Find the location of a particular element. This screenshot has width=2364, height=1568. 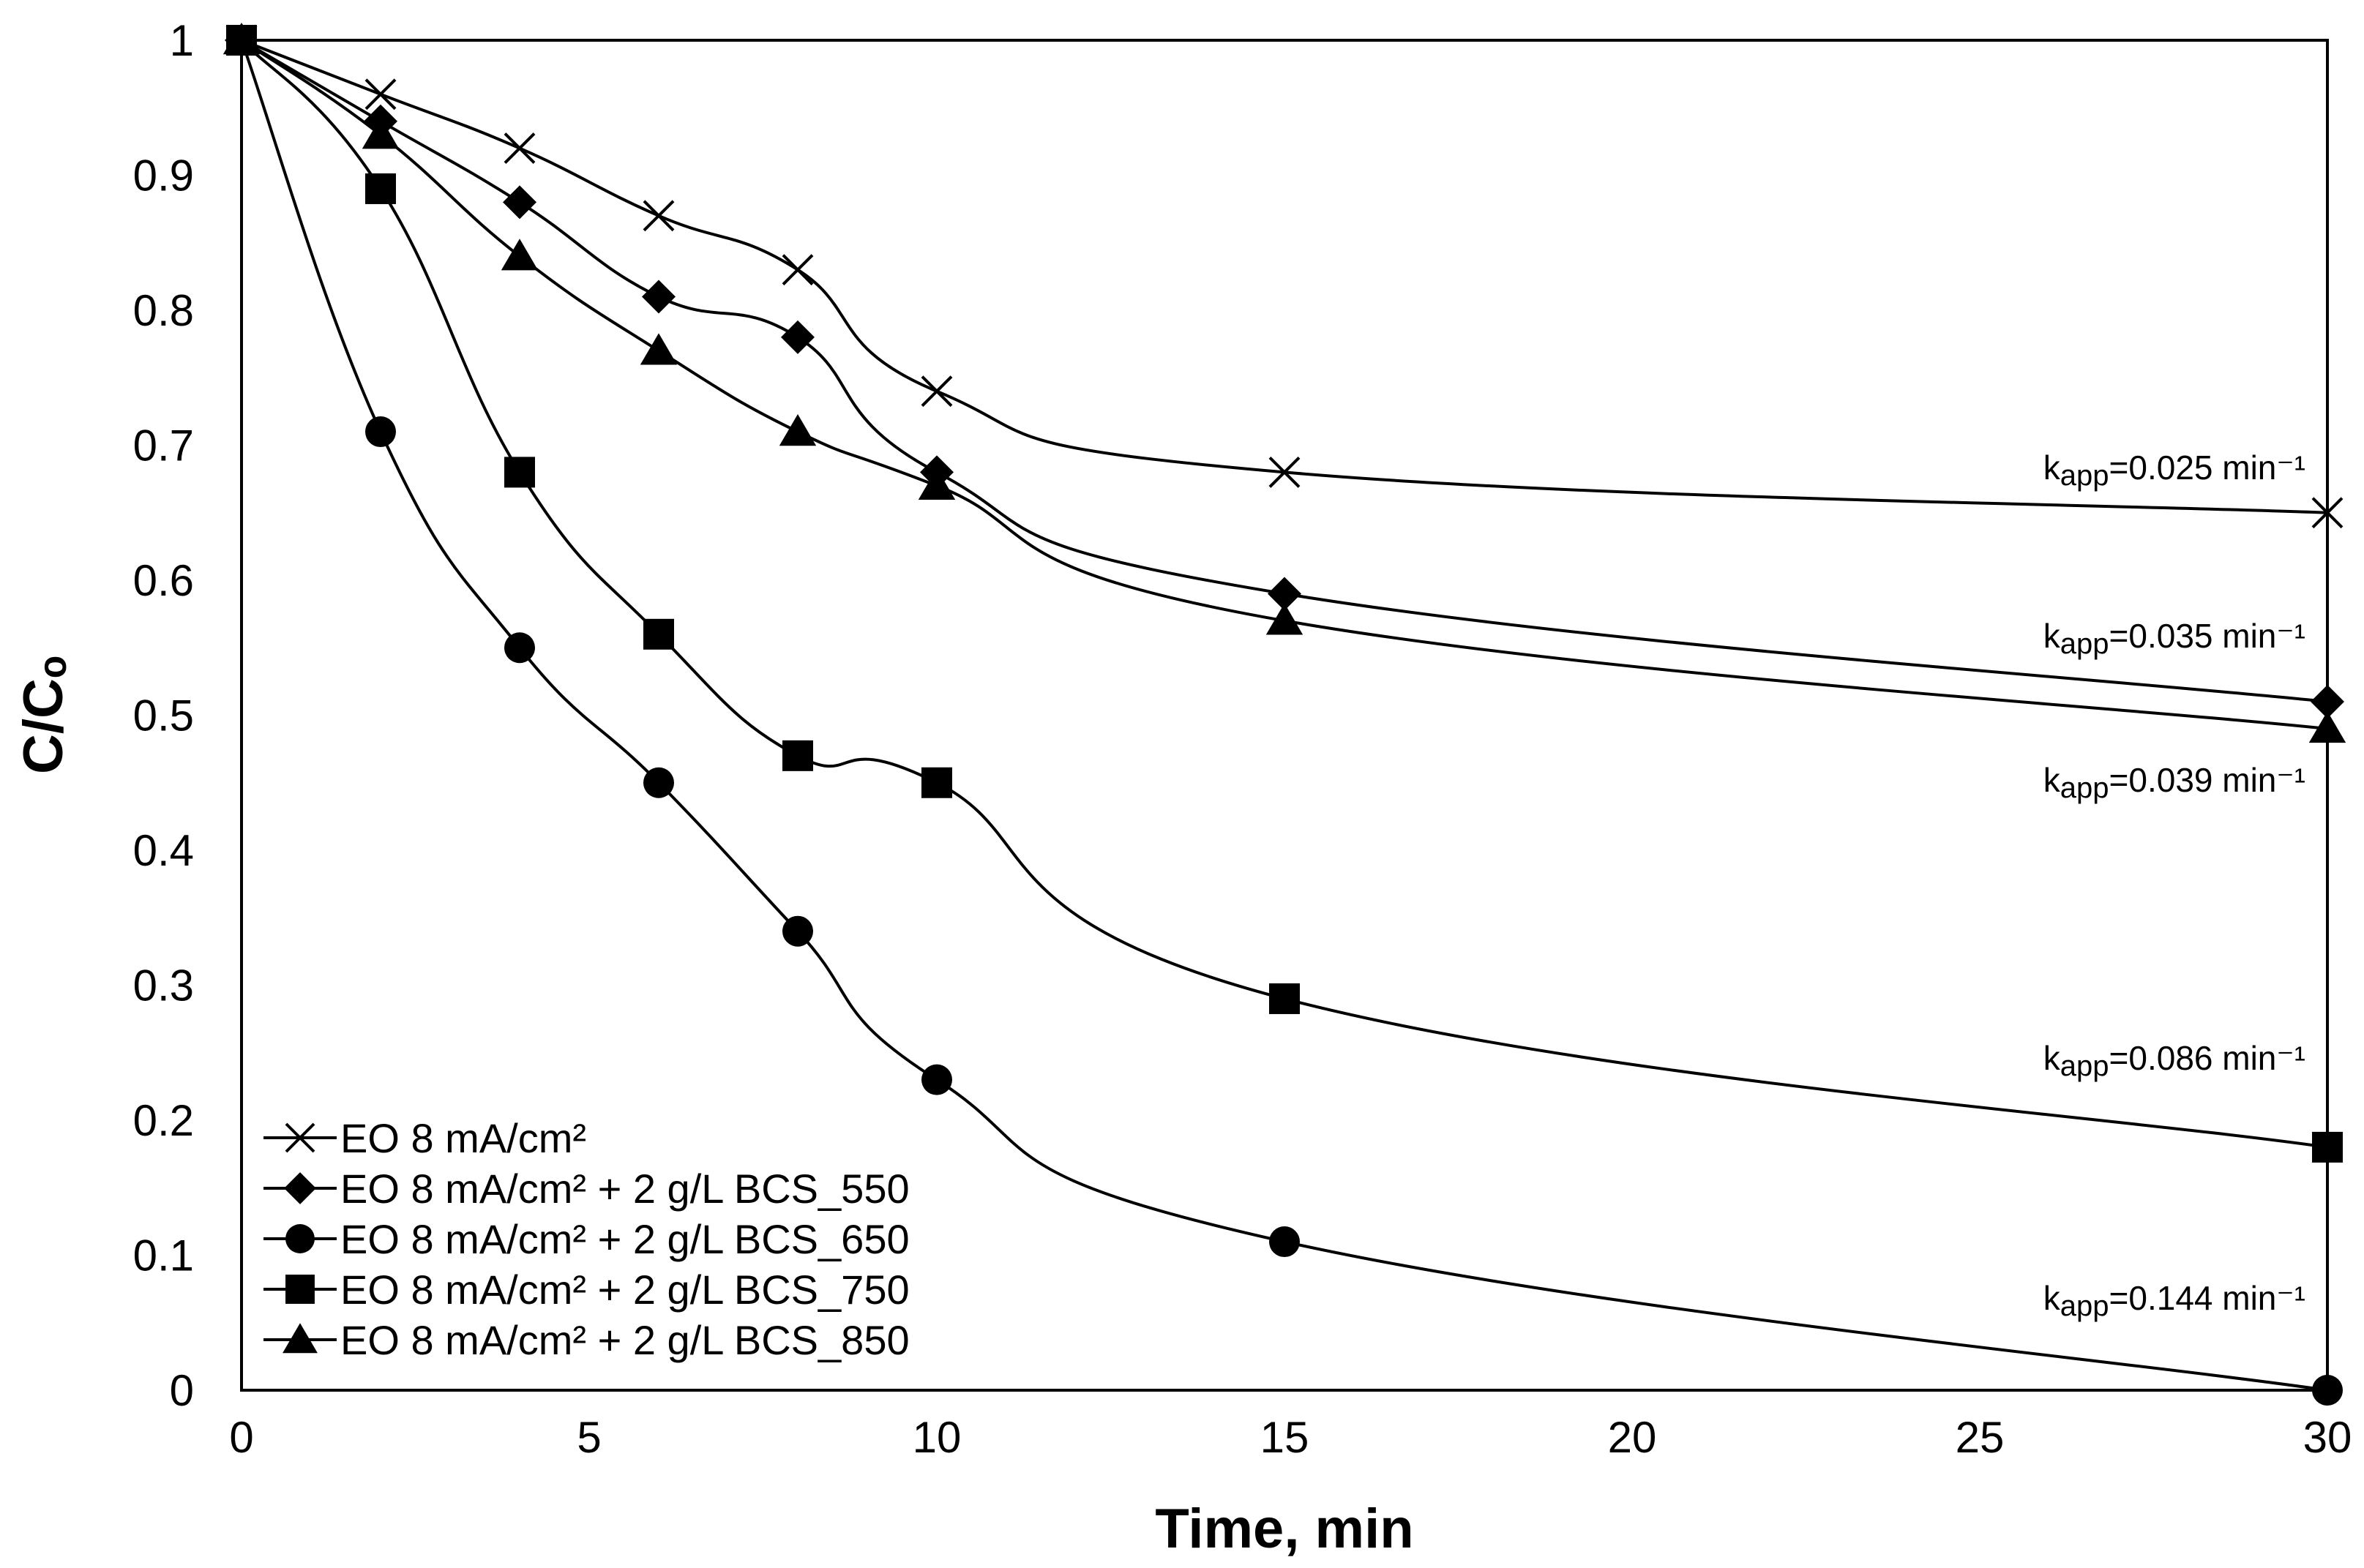

y-tick-label: 0.7 is located at coordinates (164, 446).